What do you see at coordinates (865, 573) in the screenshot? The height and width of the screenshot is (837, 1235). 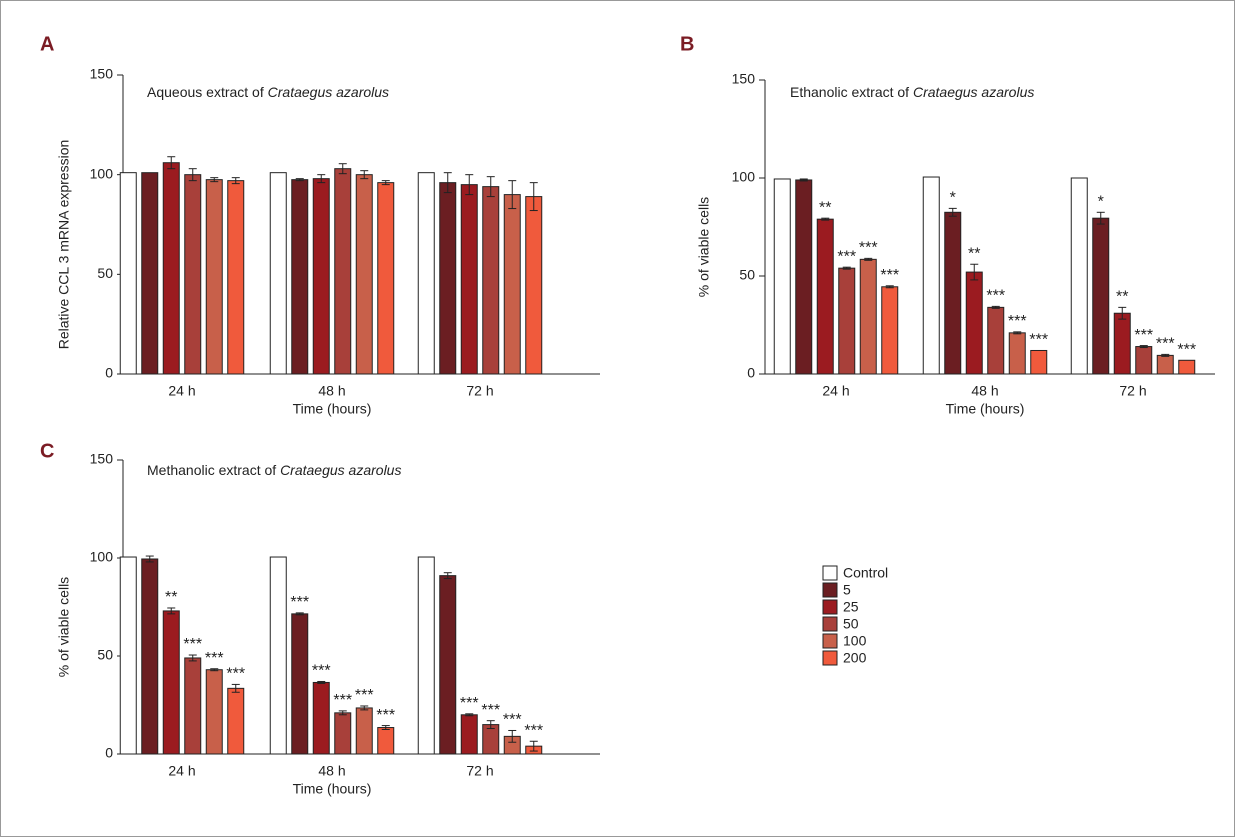 I see `legend-label: Control` at bounding box center [865, 573].